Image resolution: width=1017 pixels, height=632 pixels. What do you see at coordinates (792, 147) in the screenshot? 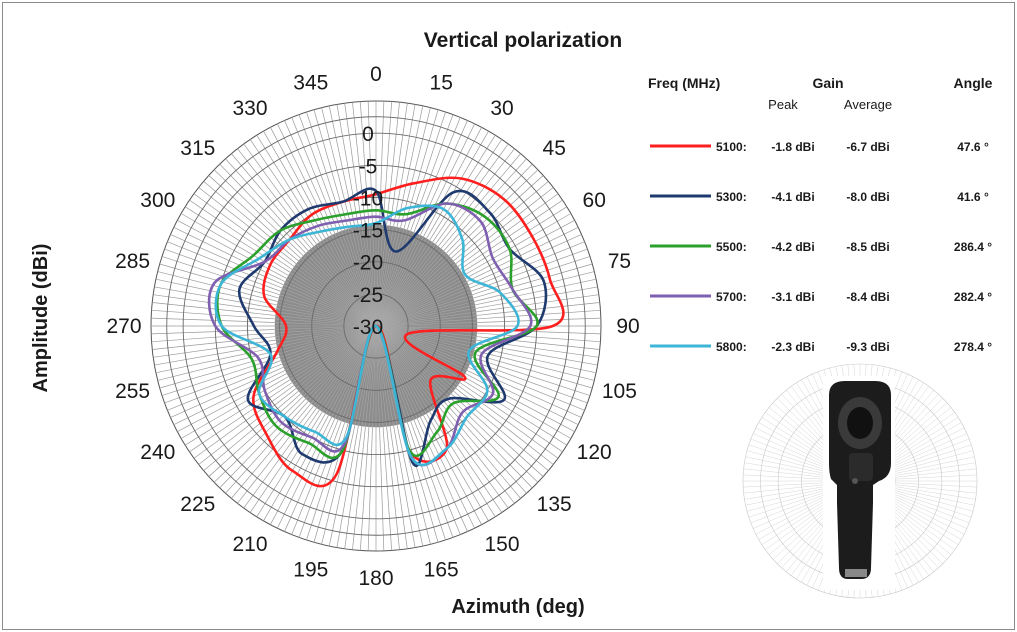
I see `legend-peak: -1.8 dBi` at bounding box center [792, 147].